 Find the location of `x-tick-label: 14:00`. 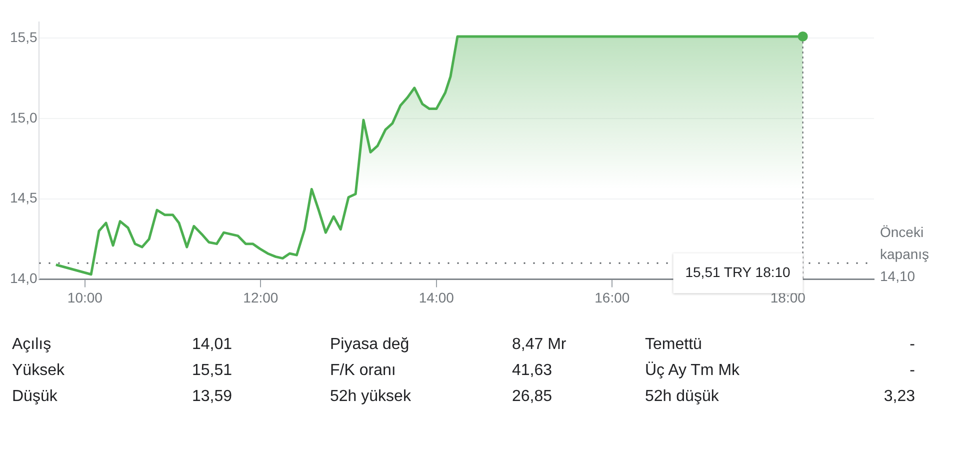

x-tick-label: 14:00 is located at coordinates (436, 297).